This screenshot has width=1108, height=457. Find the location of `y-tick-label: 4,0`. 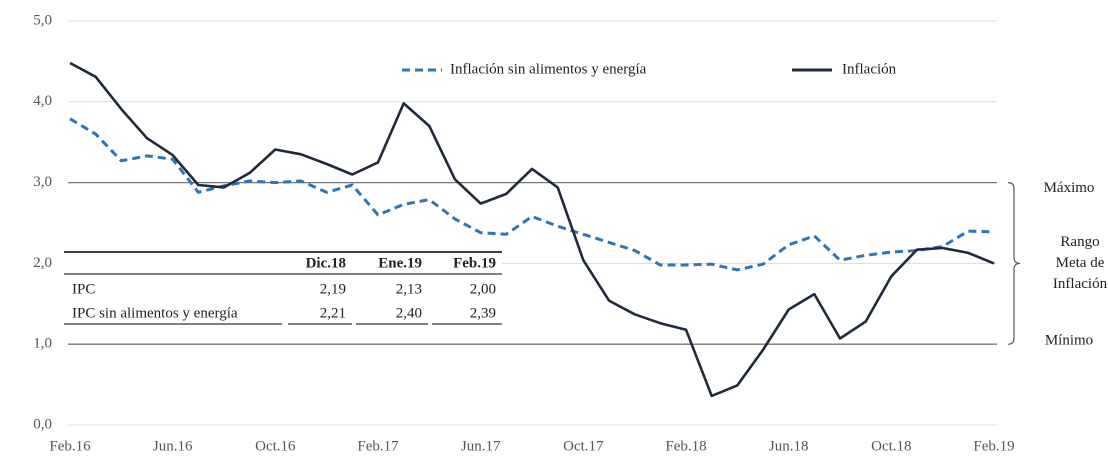

y-tick-label: 4,0 is located at coordinates (42, 101).